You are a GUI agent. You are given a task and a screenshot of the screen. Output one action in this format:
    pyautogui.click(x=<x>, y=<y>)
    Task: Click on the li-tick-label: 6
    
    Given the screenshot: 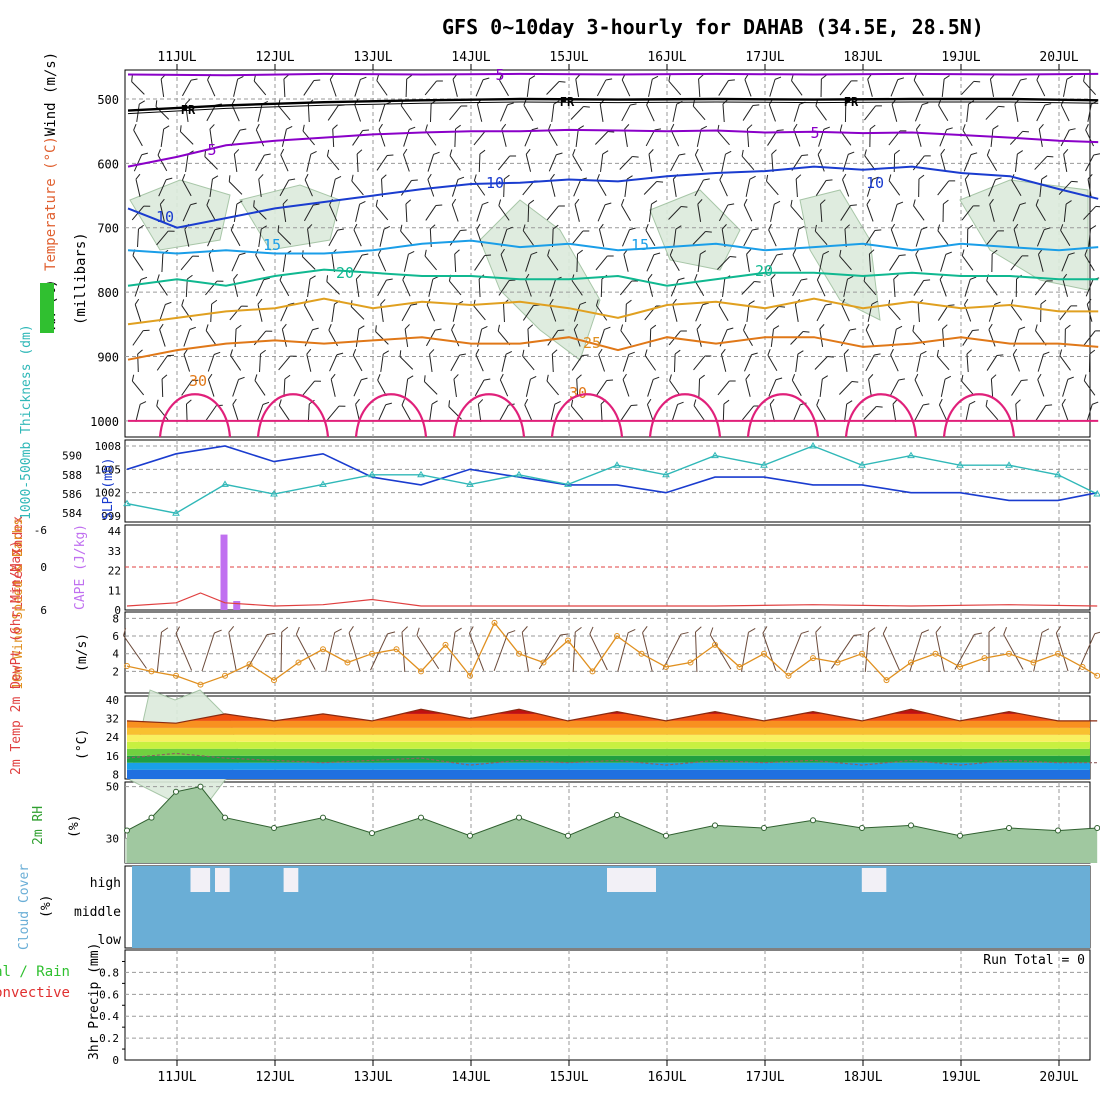 What is the action you would take?
    pyautogui.click(x=43, y=610)
    